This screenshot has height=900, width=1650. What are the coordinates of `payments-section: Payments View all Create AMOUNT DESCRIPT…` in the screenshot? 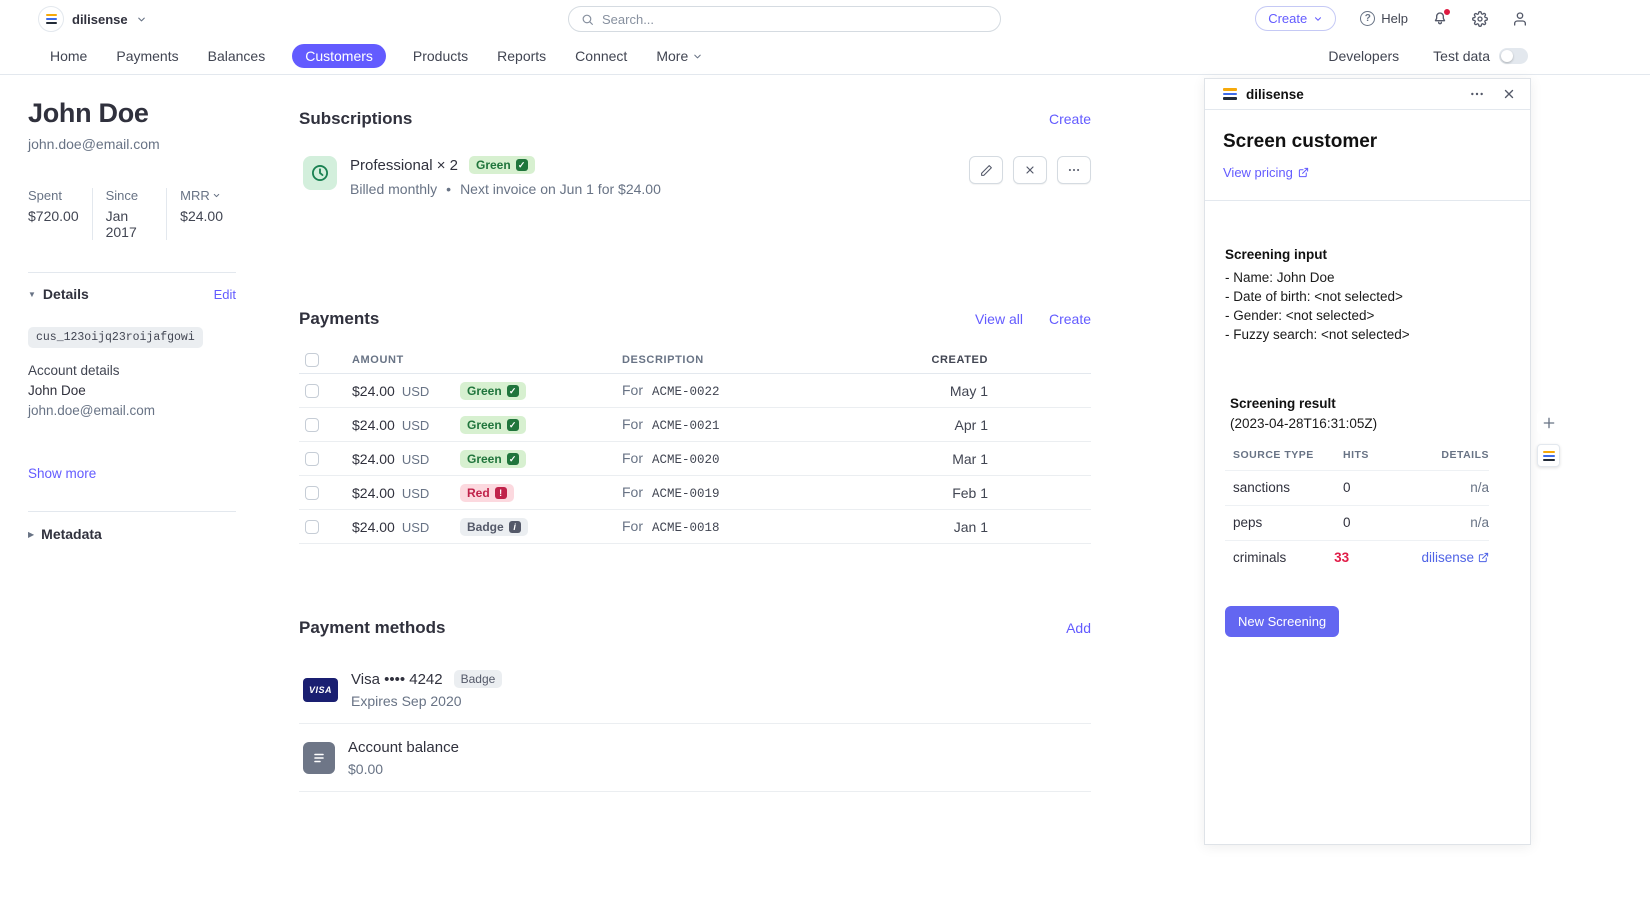 It's located at (695, 426).